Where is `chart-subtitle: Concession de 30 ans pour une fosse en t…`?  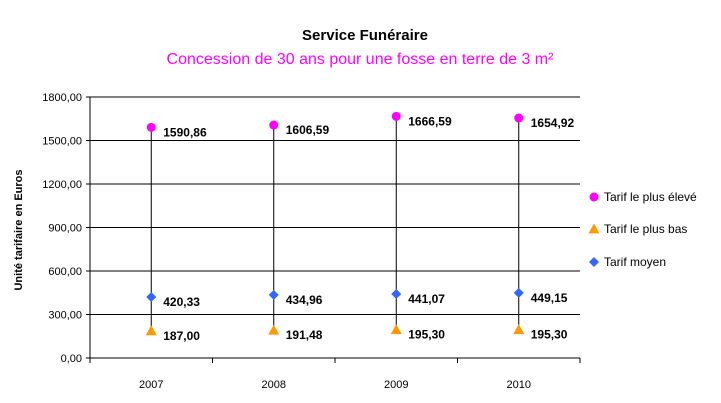
chart-subtitle: Concession de 30 ans pour une fosse en t… is located at coordinates (361, 59).